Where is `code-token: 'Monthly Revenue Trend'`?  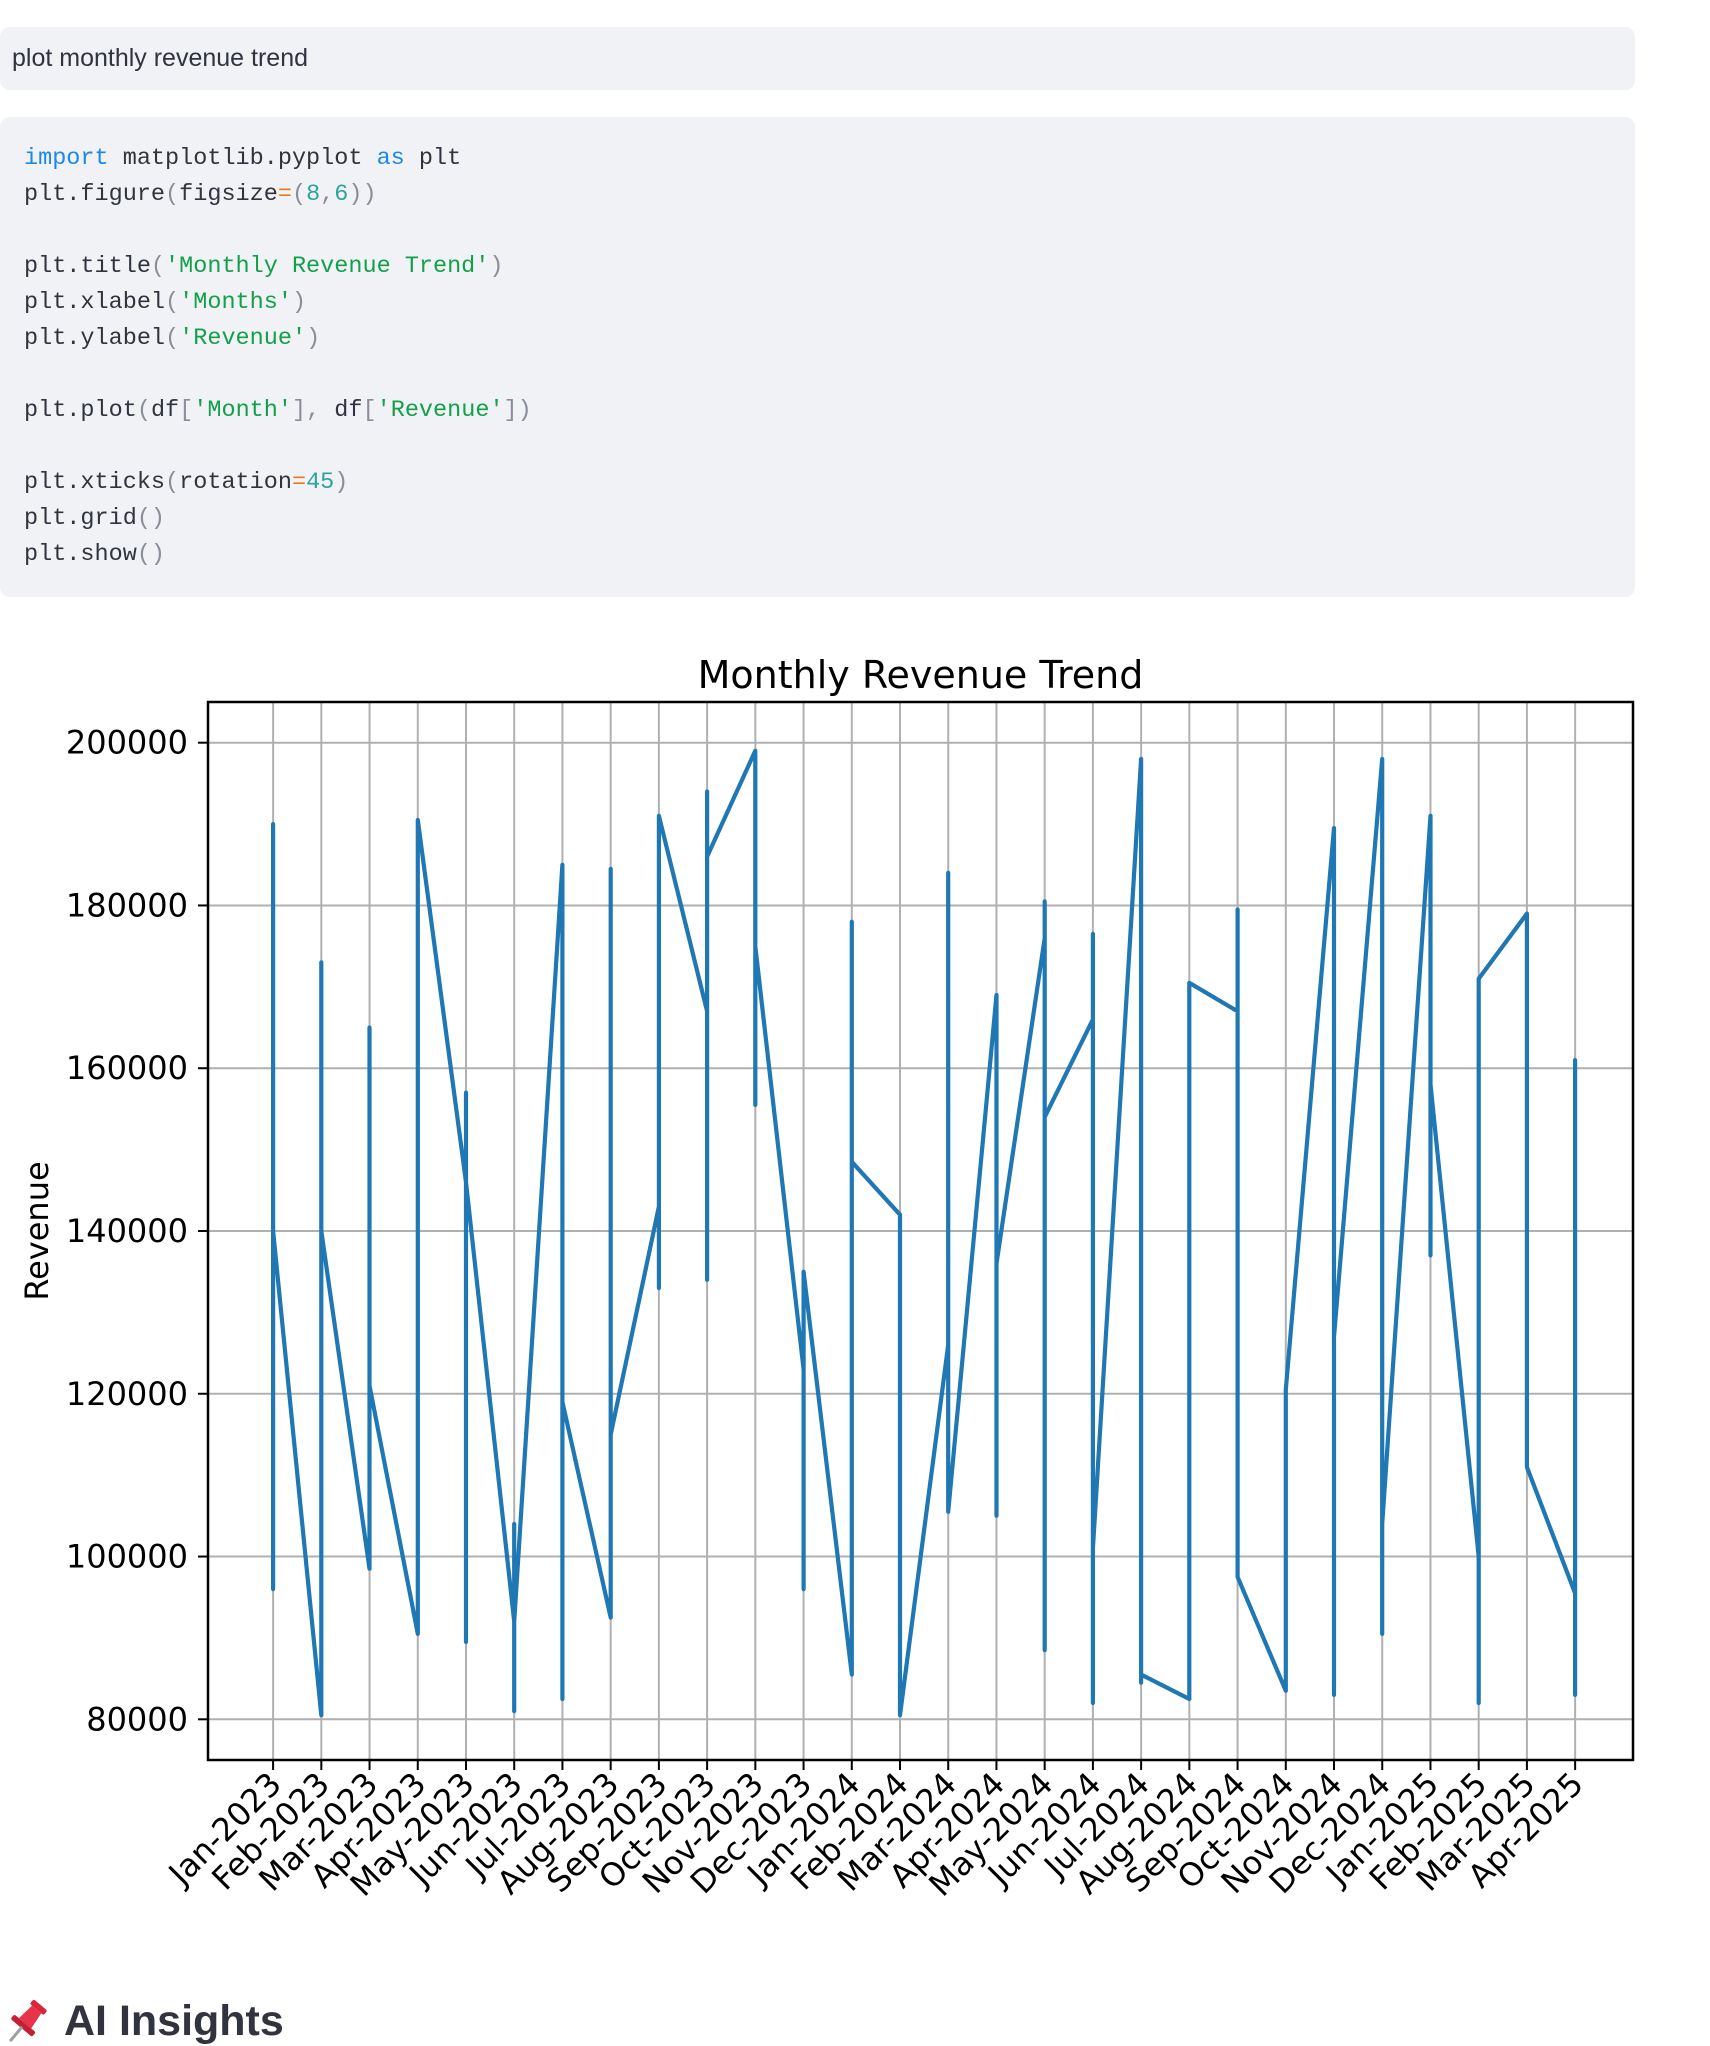
code-token: 'Monthly Revenue Trend' is located at coordinates (327, 266).